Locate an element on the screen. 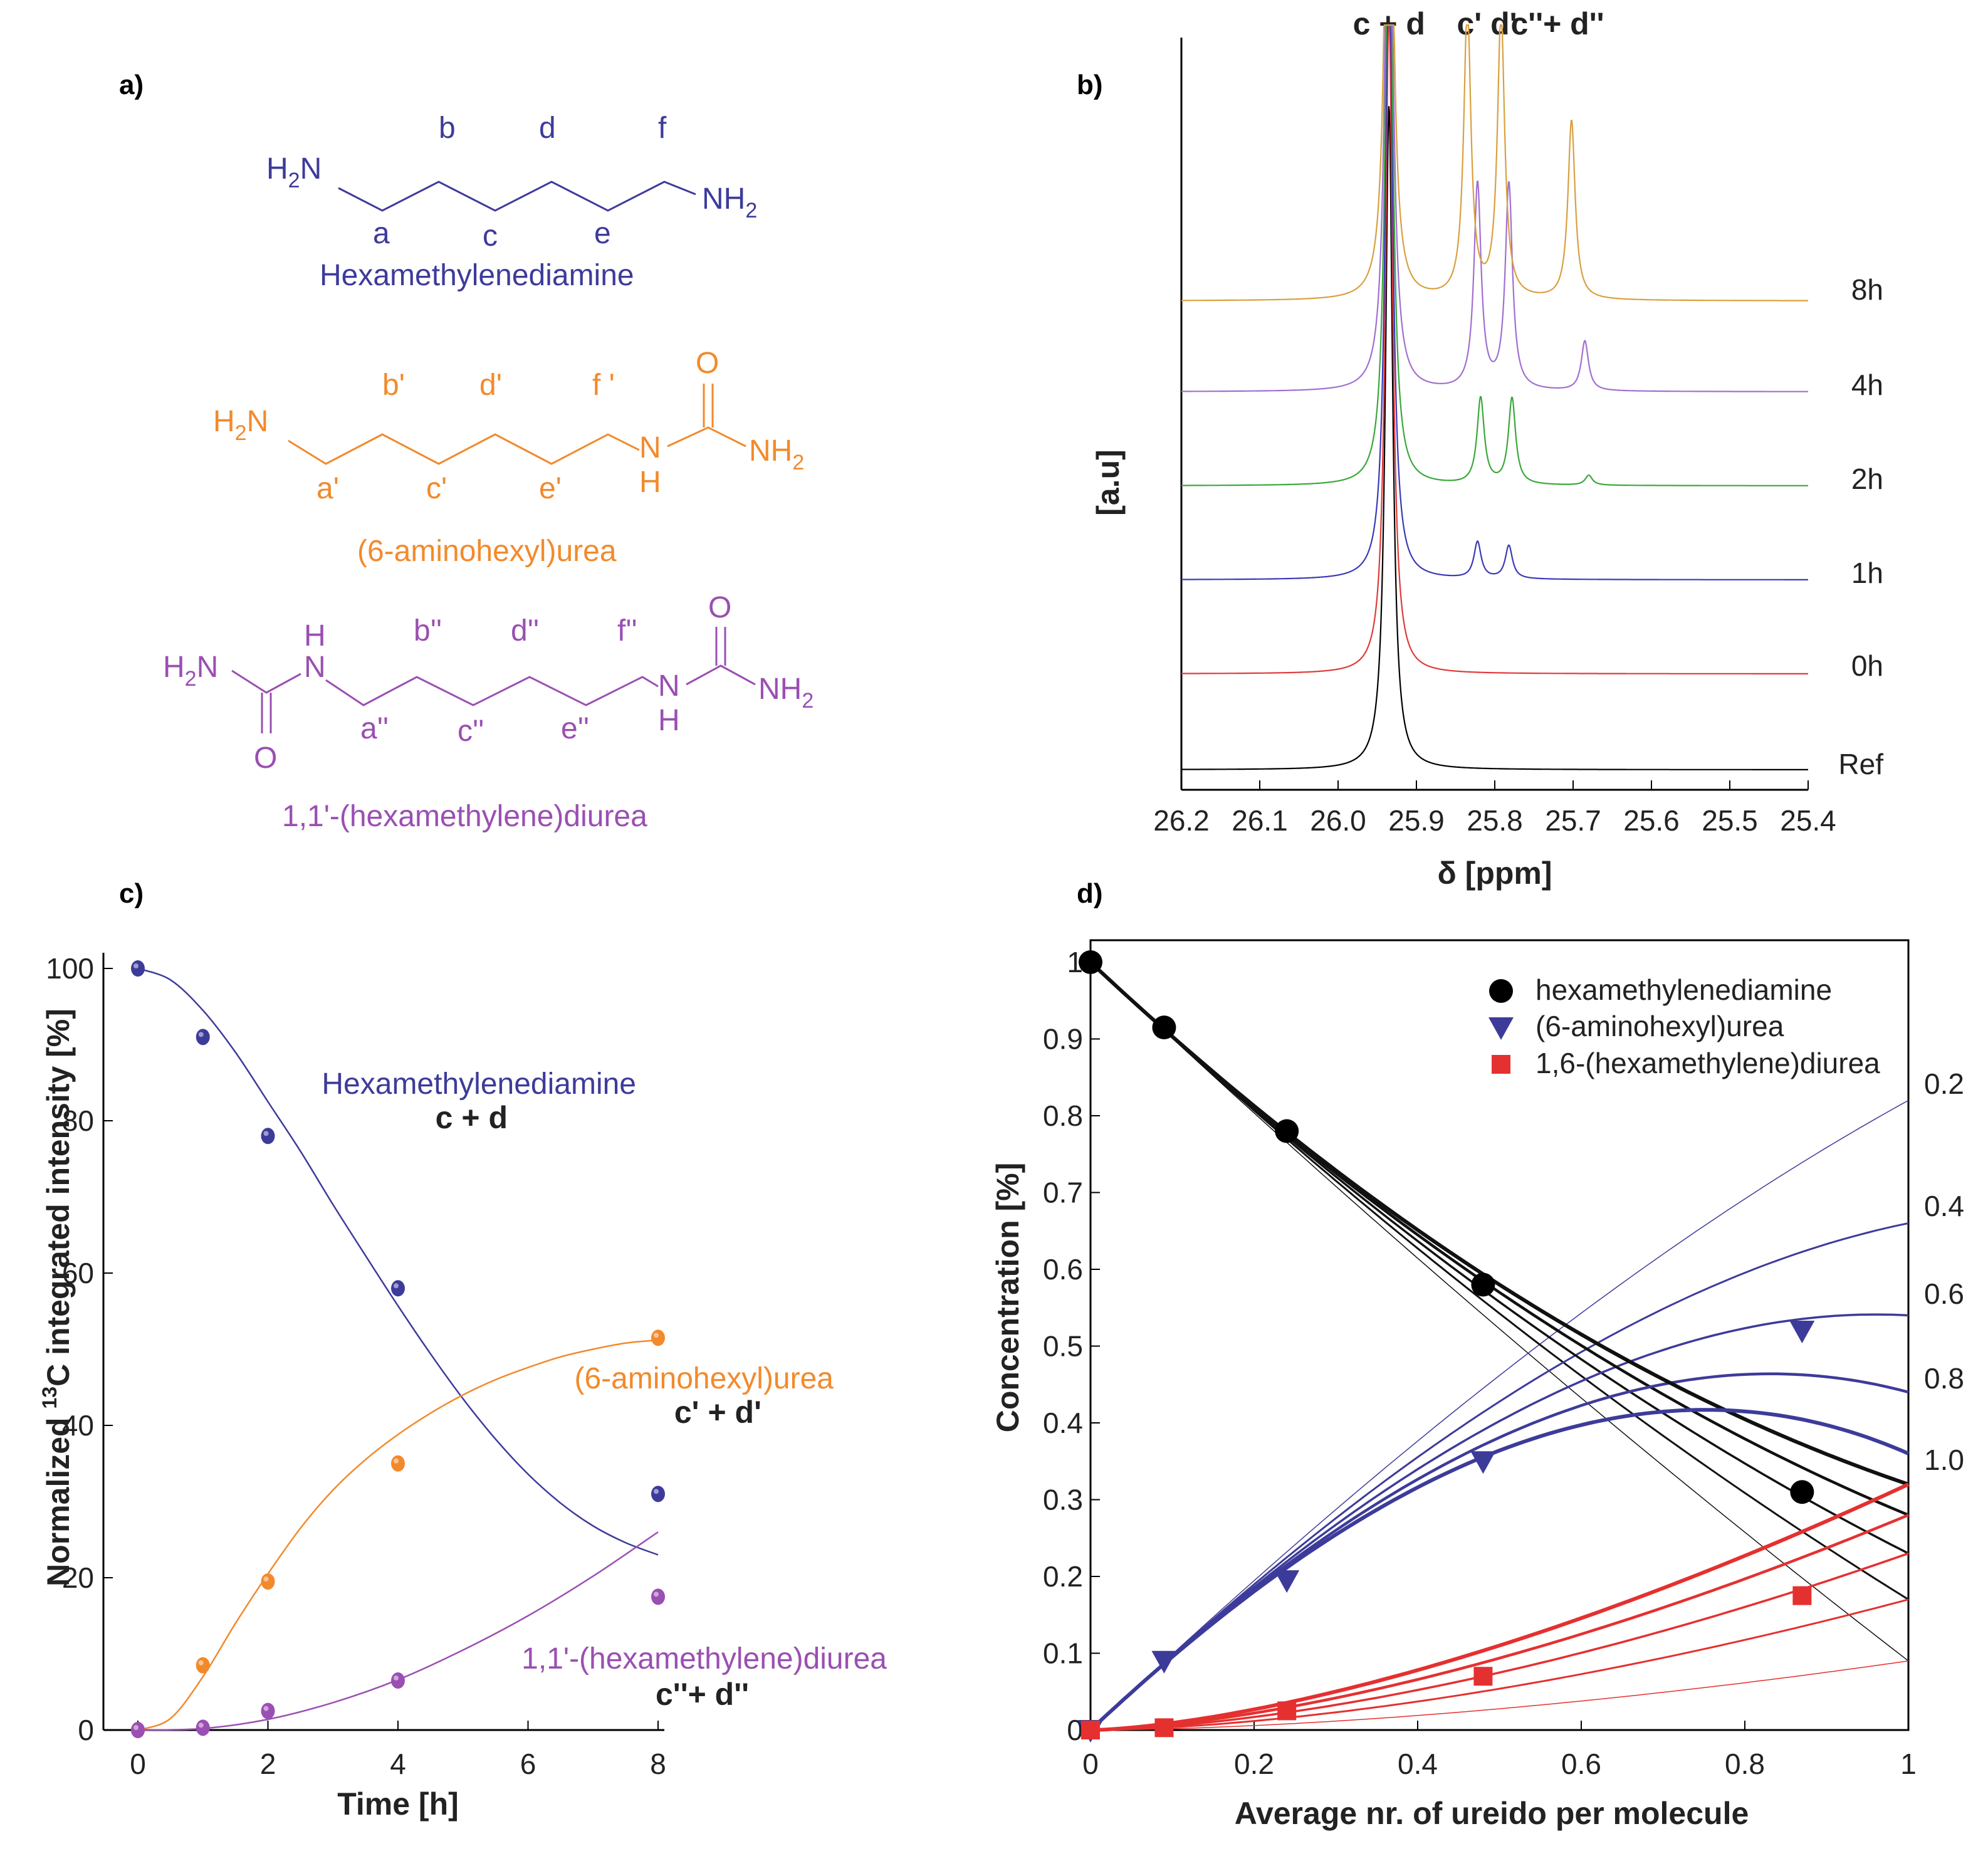  d-curve-param: 0.8 is located at coordinates (1944, 1378).